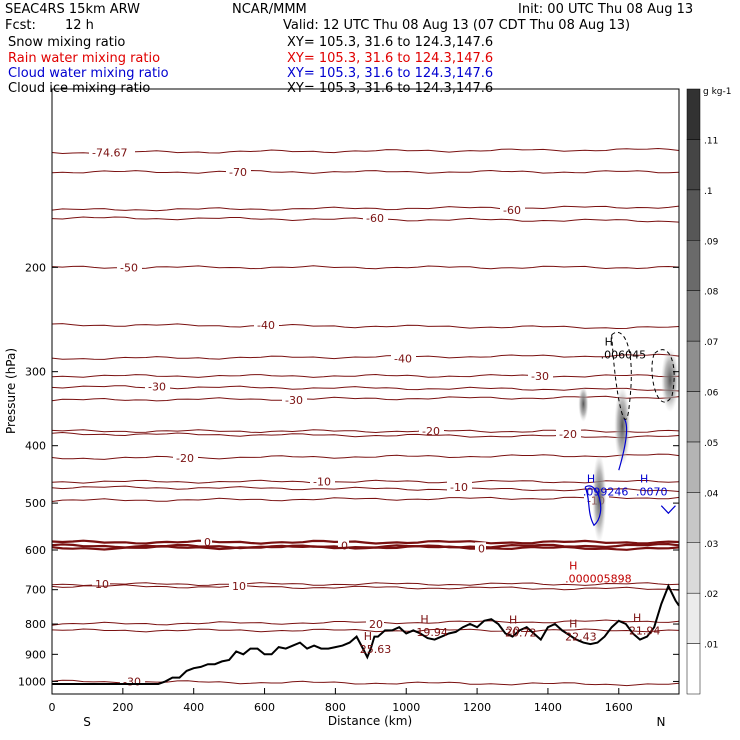  What do you see at coordinates (67, 42) in the screenshot?
I see `field-snow-name: Snow mixing ratio` at bounding box center [67, 42].